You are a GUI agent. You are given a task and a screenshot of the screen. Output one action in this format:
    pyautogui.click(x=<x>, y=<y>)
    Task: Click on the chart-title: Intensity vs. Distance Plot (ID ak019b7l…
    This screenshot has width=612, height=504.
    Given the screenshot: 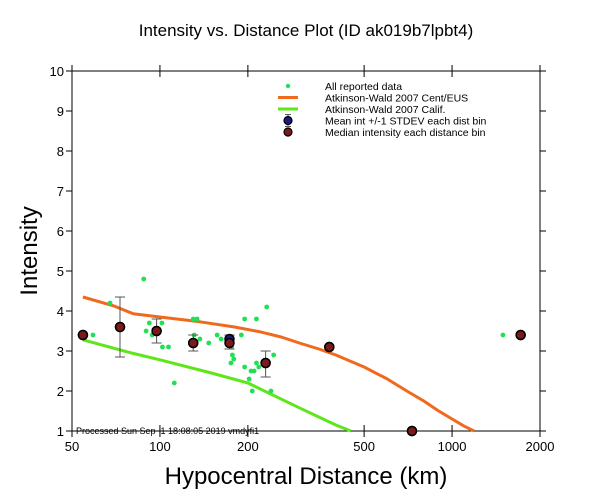 What is the action you would take?
    pyautogui.click(x=306, y=30)
    